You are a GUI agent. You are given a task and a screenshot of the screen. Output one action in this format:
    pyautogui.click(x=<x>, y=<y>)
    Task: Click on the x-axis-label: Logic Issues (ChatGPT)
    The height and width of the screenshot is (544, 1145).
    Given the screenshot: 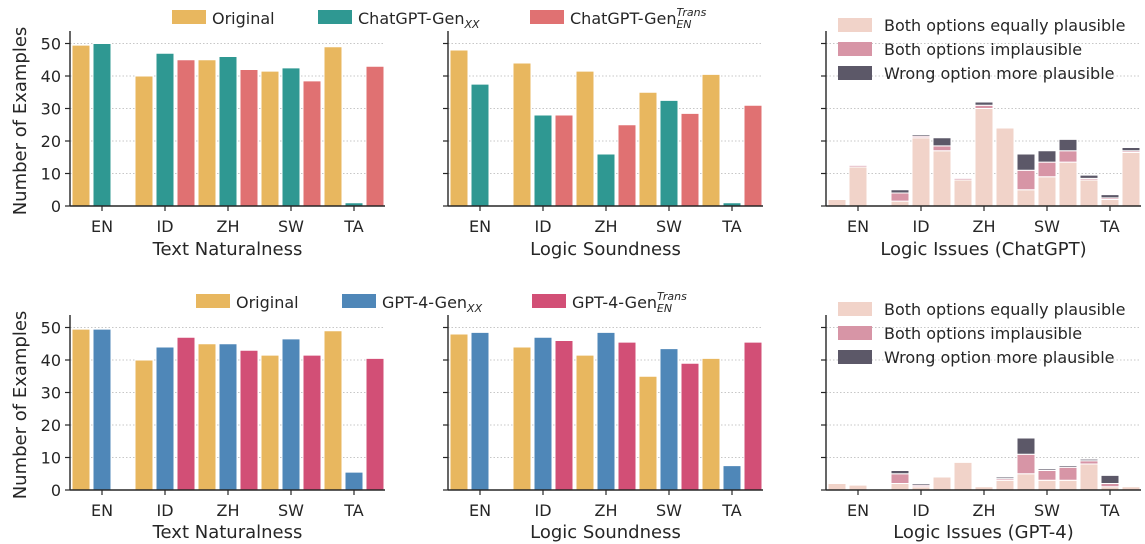 What is the action you would take?
    pyautogui.click(x=983, y=249)
    